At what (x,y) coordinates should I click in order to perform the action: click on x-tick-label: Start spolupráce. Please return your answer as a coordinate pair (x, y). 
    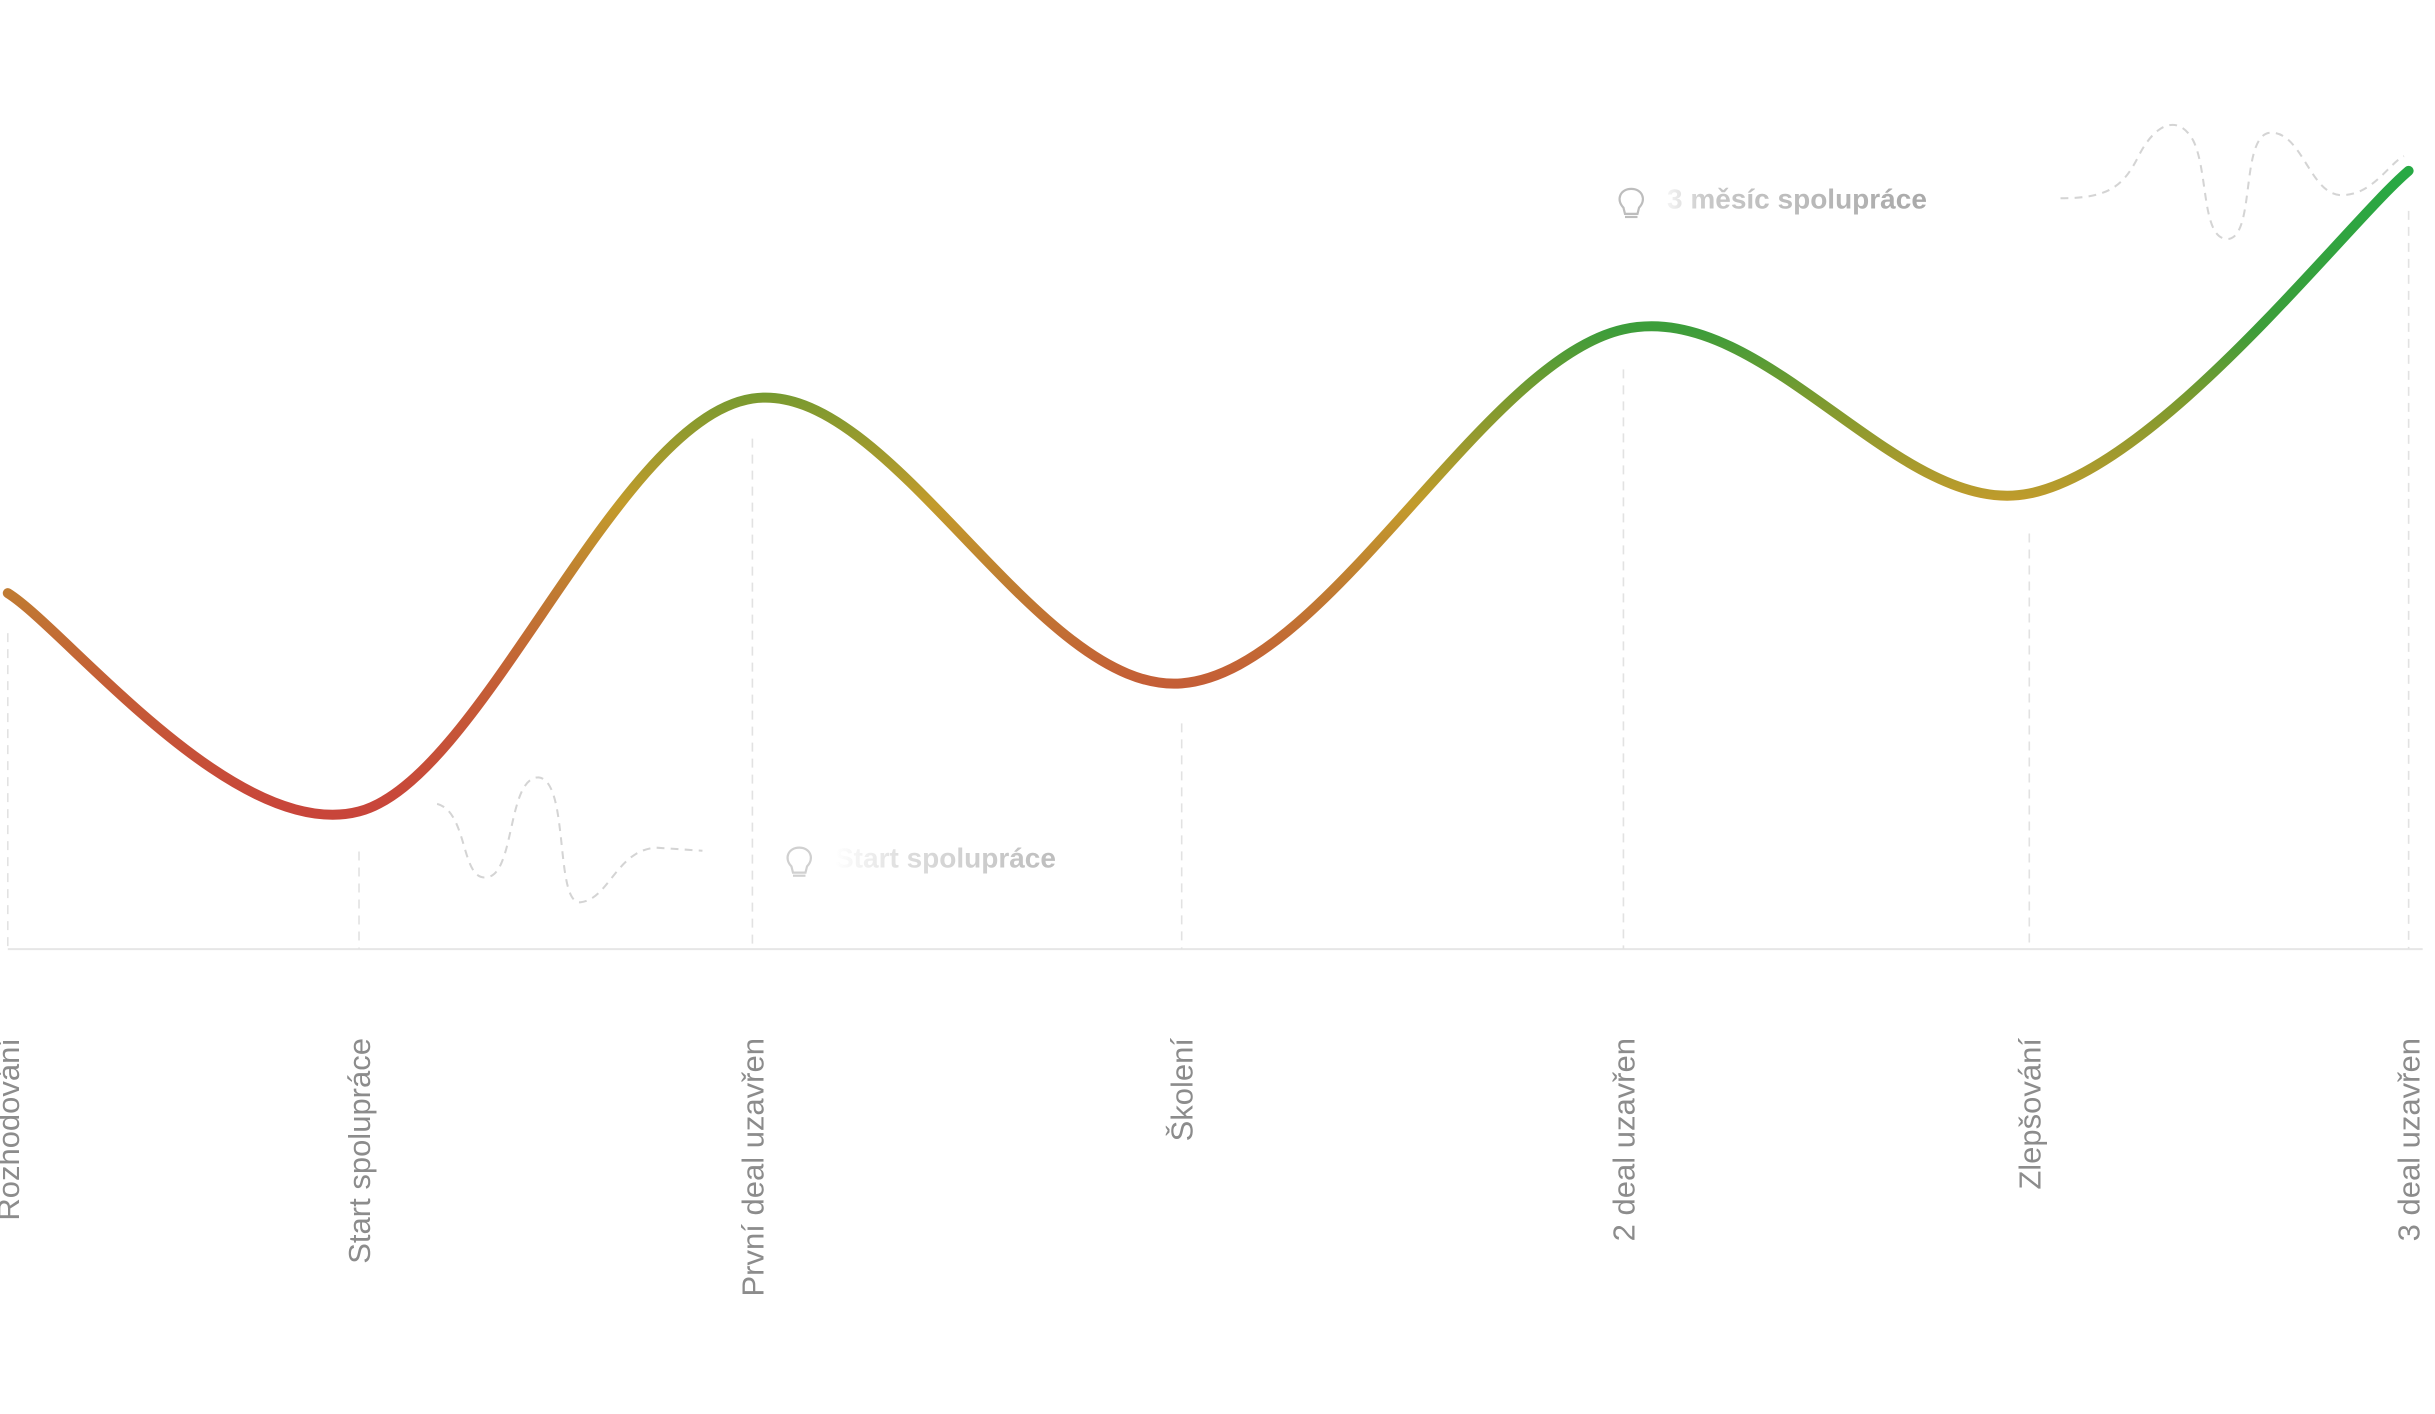
    Looking at the image, I should click on (359, 1151).